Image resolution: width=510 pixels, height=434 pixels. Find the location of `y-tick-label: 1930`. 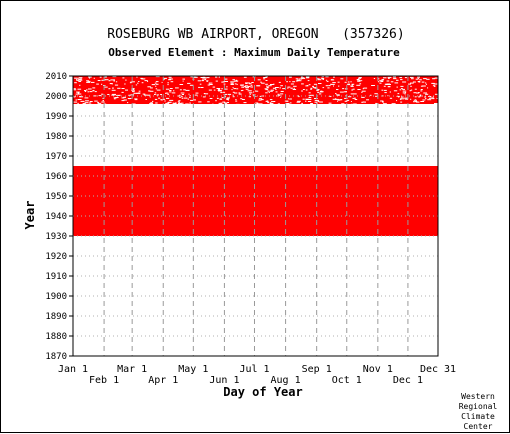

y-tick-label: 1930 is located at coordinates (56, 237).